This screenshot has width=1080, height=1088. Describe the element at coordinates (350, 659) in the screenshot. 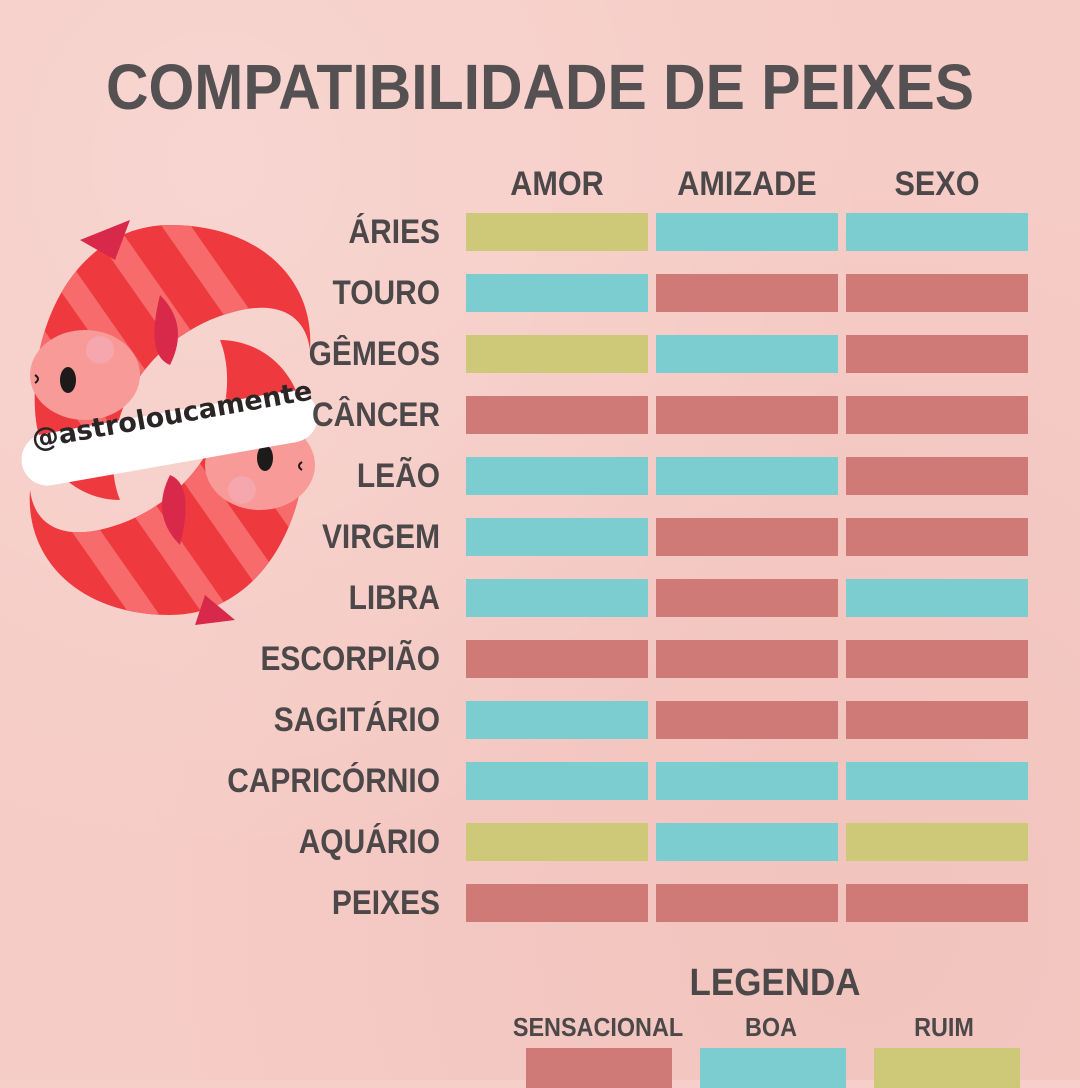

I see `sign-label: ESCORPIÃO` at that location.